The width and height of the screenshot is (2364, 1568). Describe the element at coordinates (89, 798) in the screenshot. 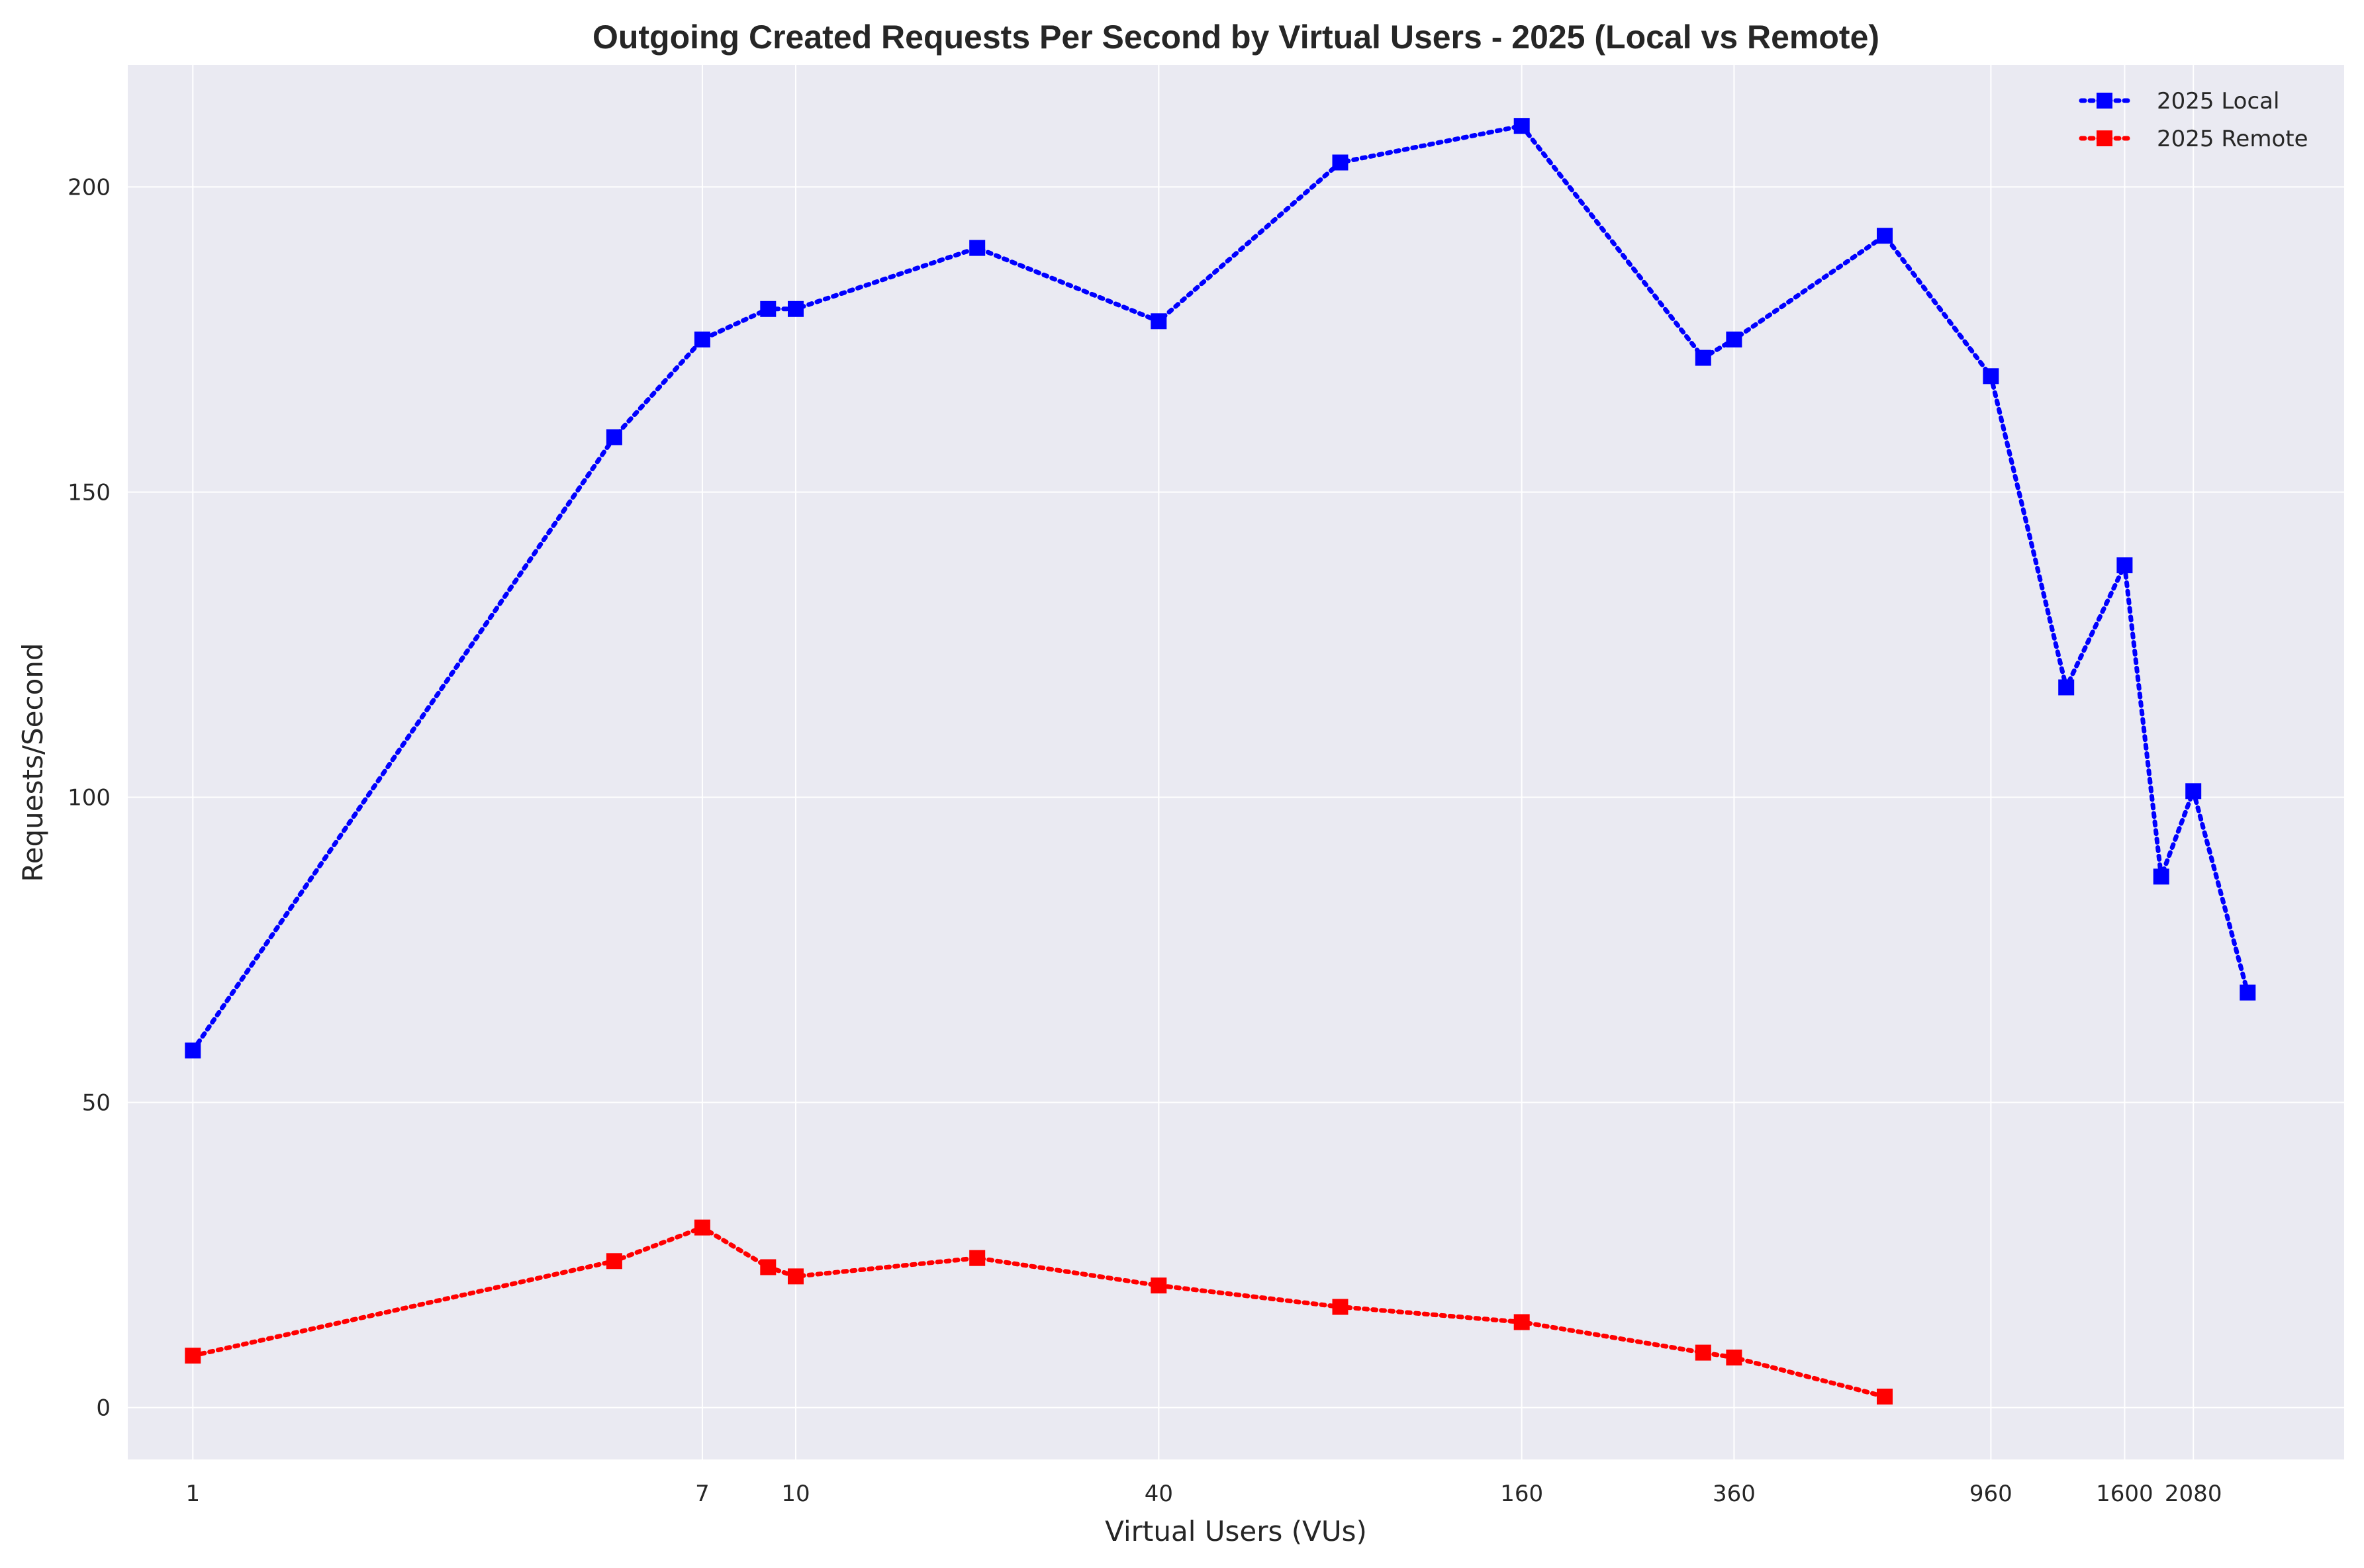

I see `y-tick-label: 100` at that location.